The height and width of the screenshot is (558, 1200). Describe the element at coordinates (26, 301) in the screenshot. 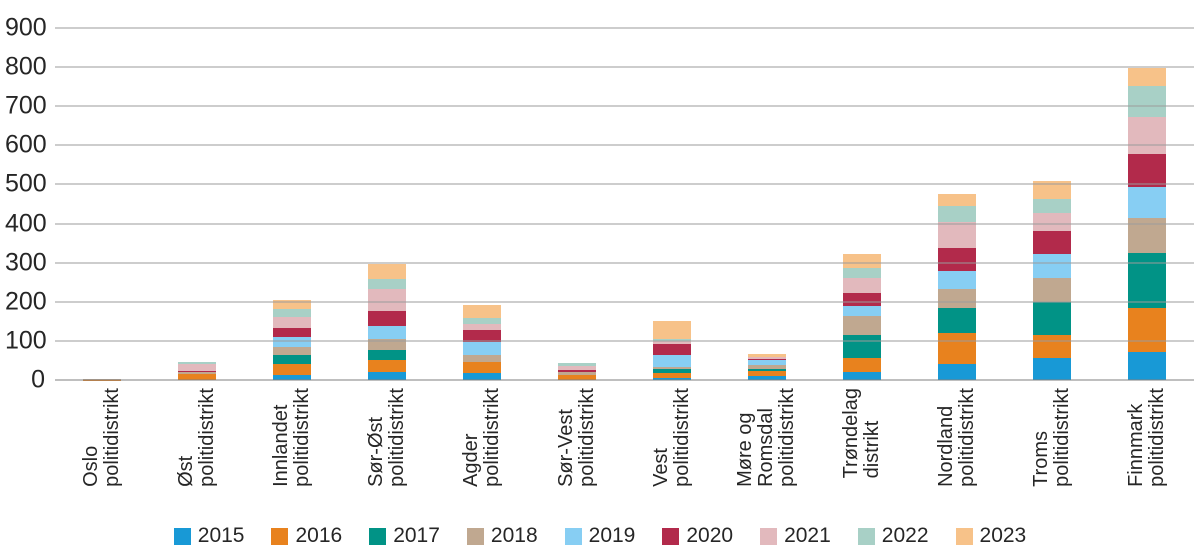

I see `y-axis-tick-label: 200` at that location.